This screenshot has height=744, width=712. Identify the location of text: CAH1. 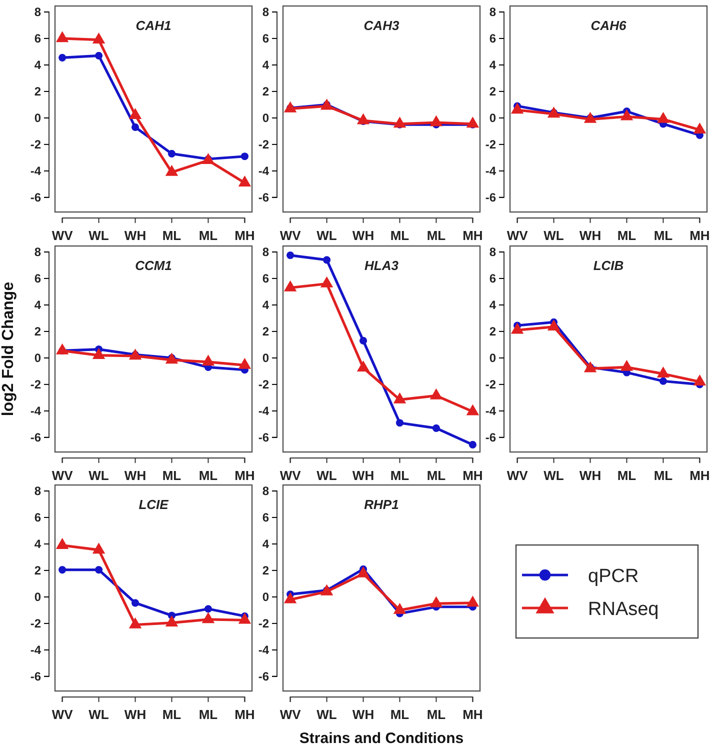
(154, 25).